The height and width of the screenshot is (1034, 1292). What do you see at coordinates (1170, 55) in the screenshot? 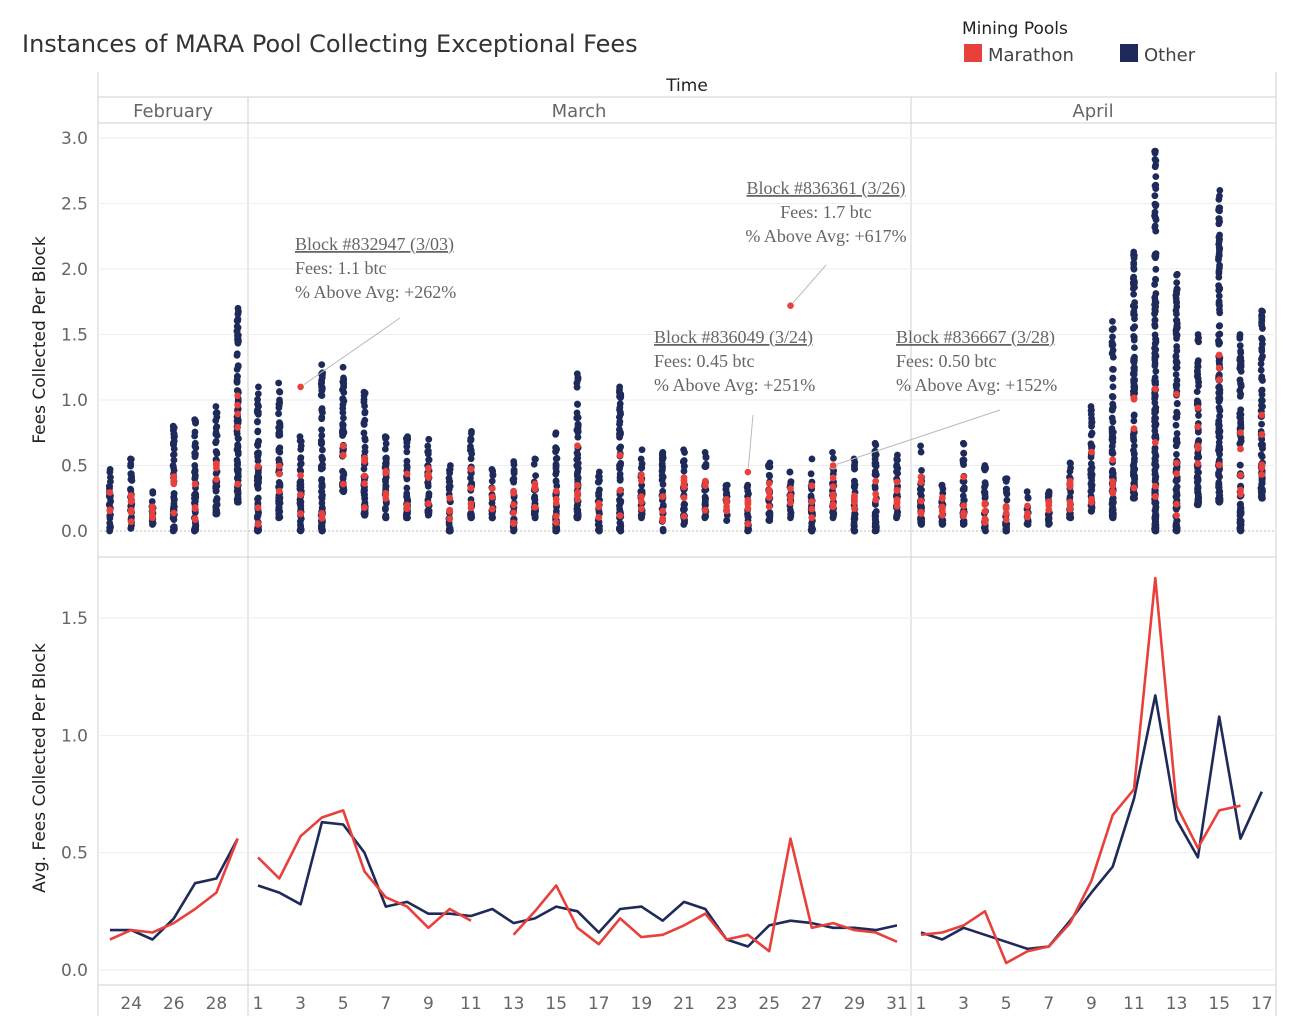
I see `legend-label-other: Other` at bounding box center [1170, 55].